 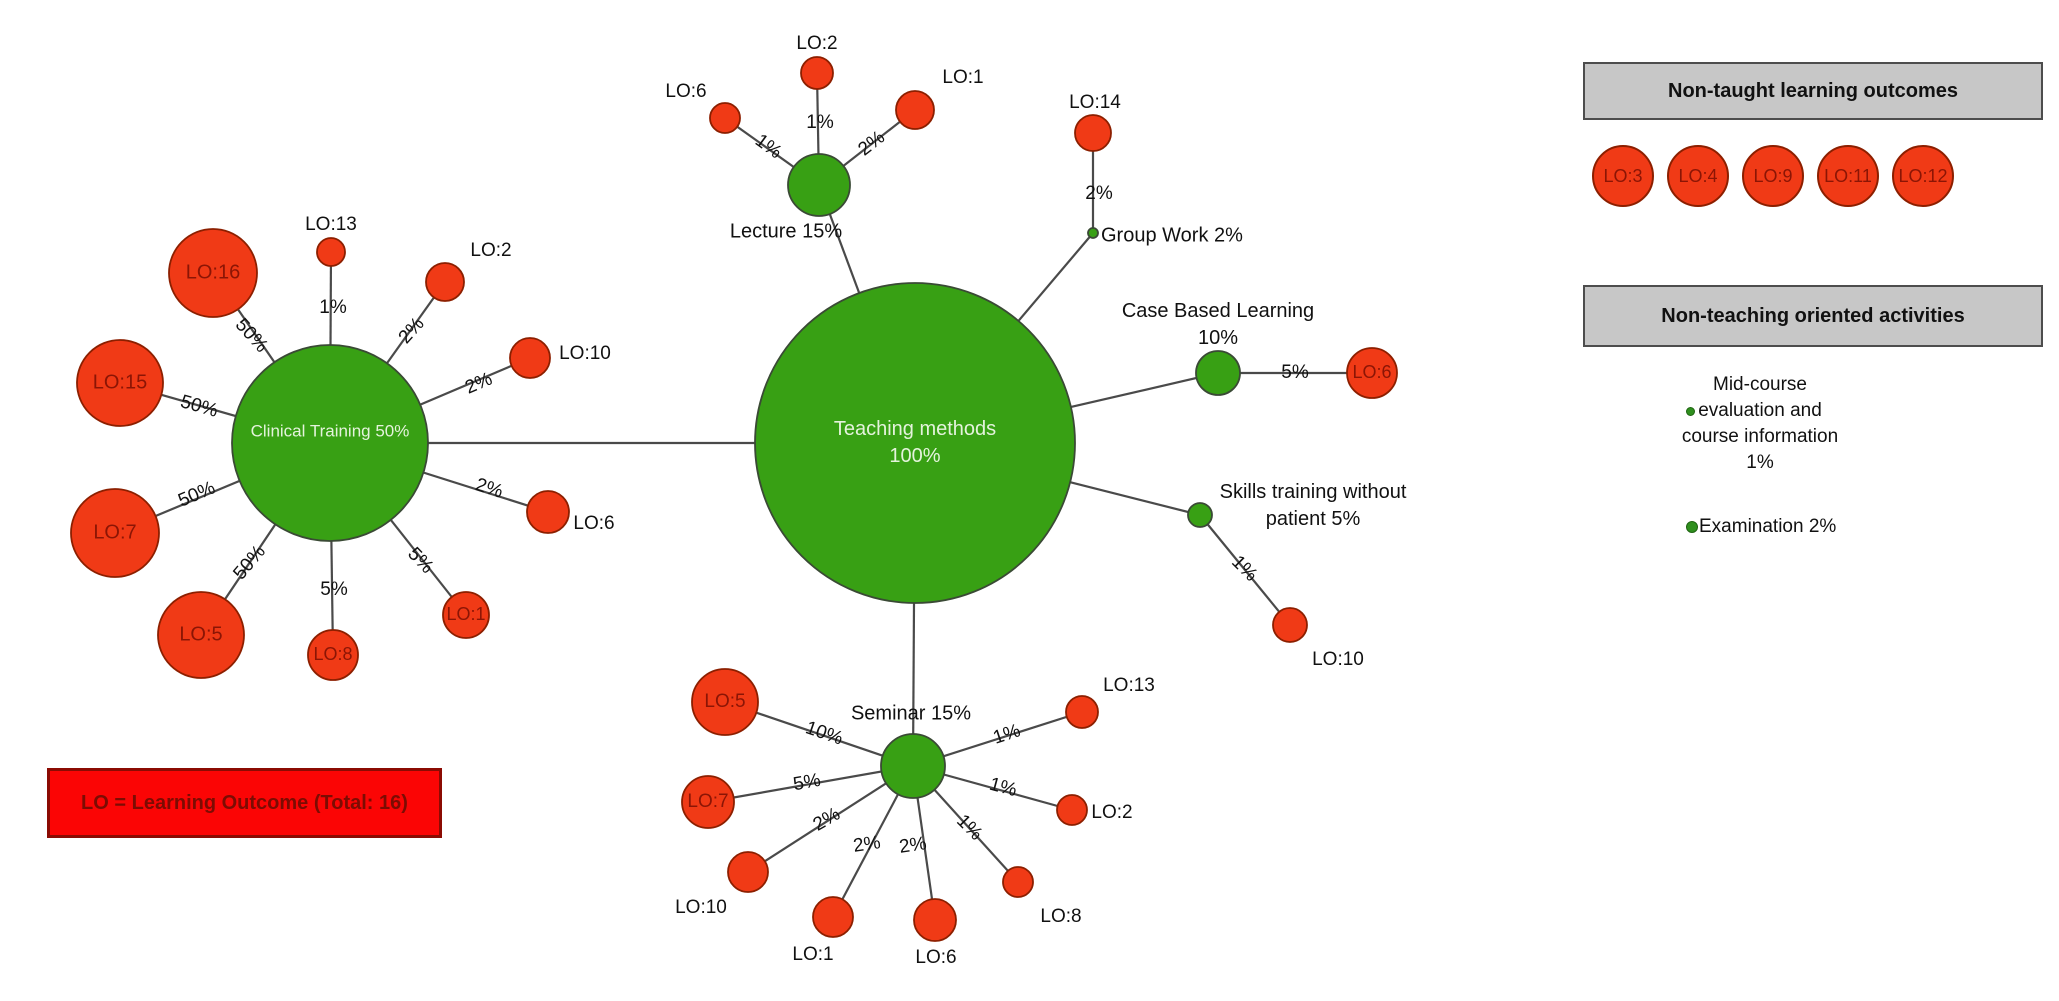 What do you see at coordinates (331, 252) in the screenshot?
I see `outcome-node-c_lo13` at bounding box center [331, 252].